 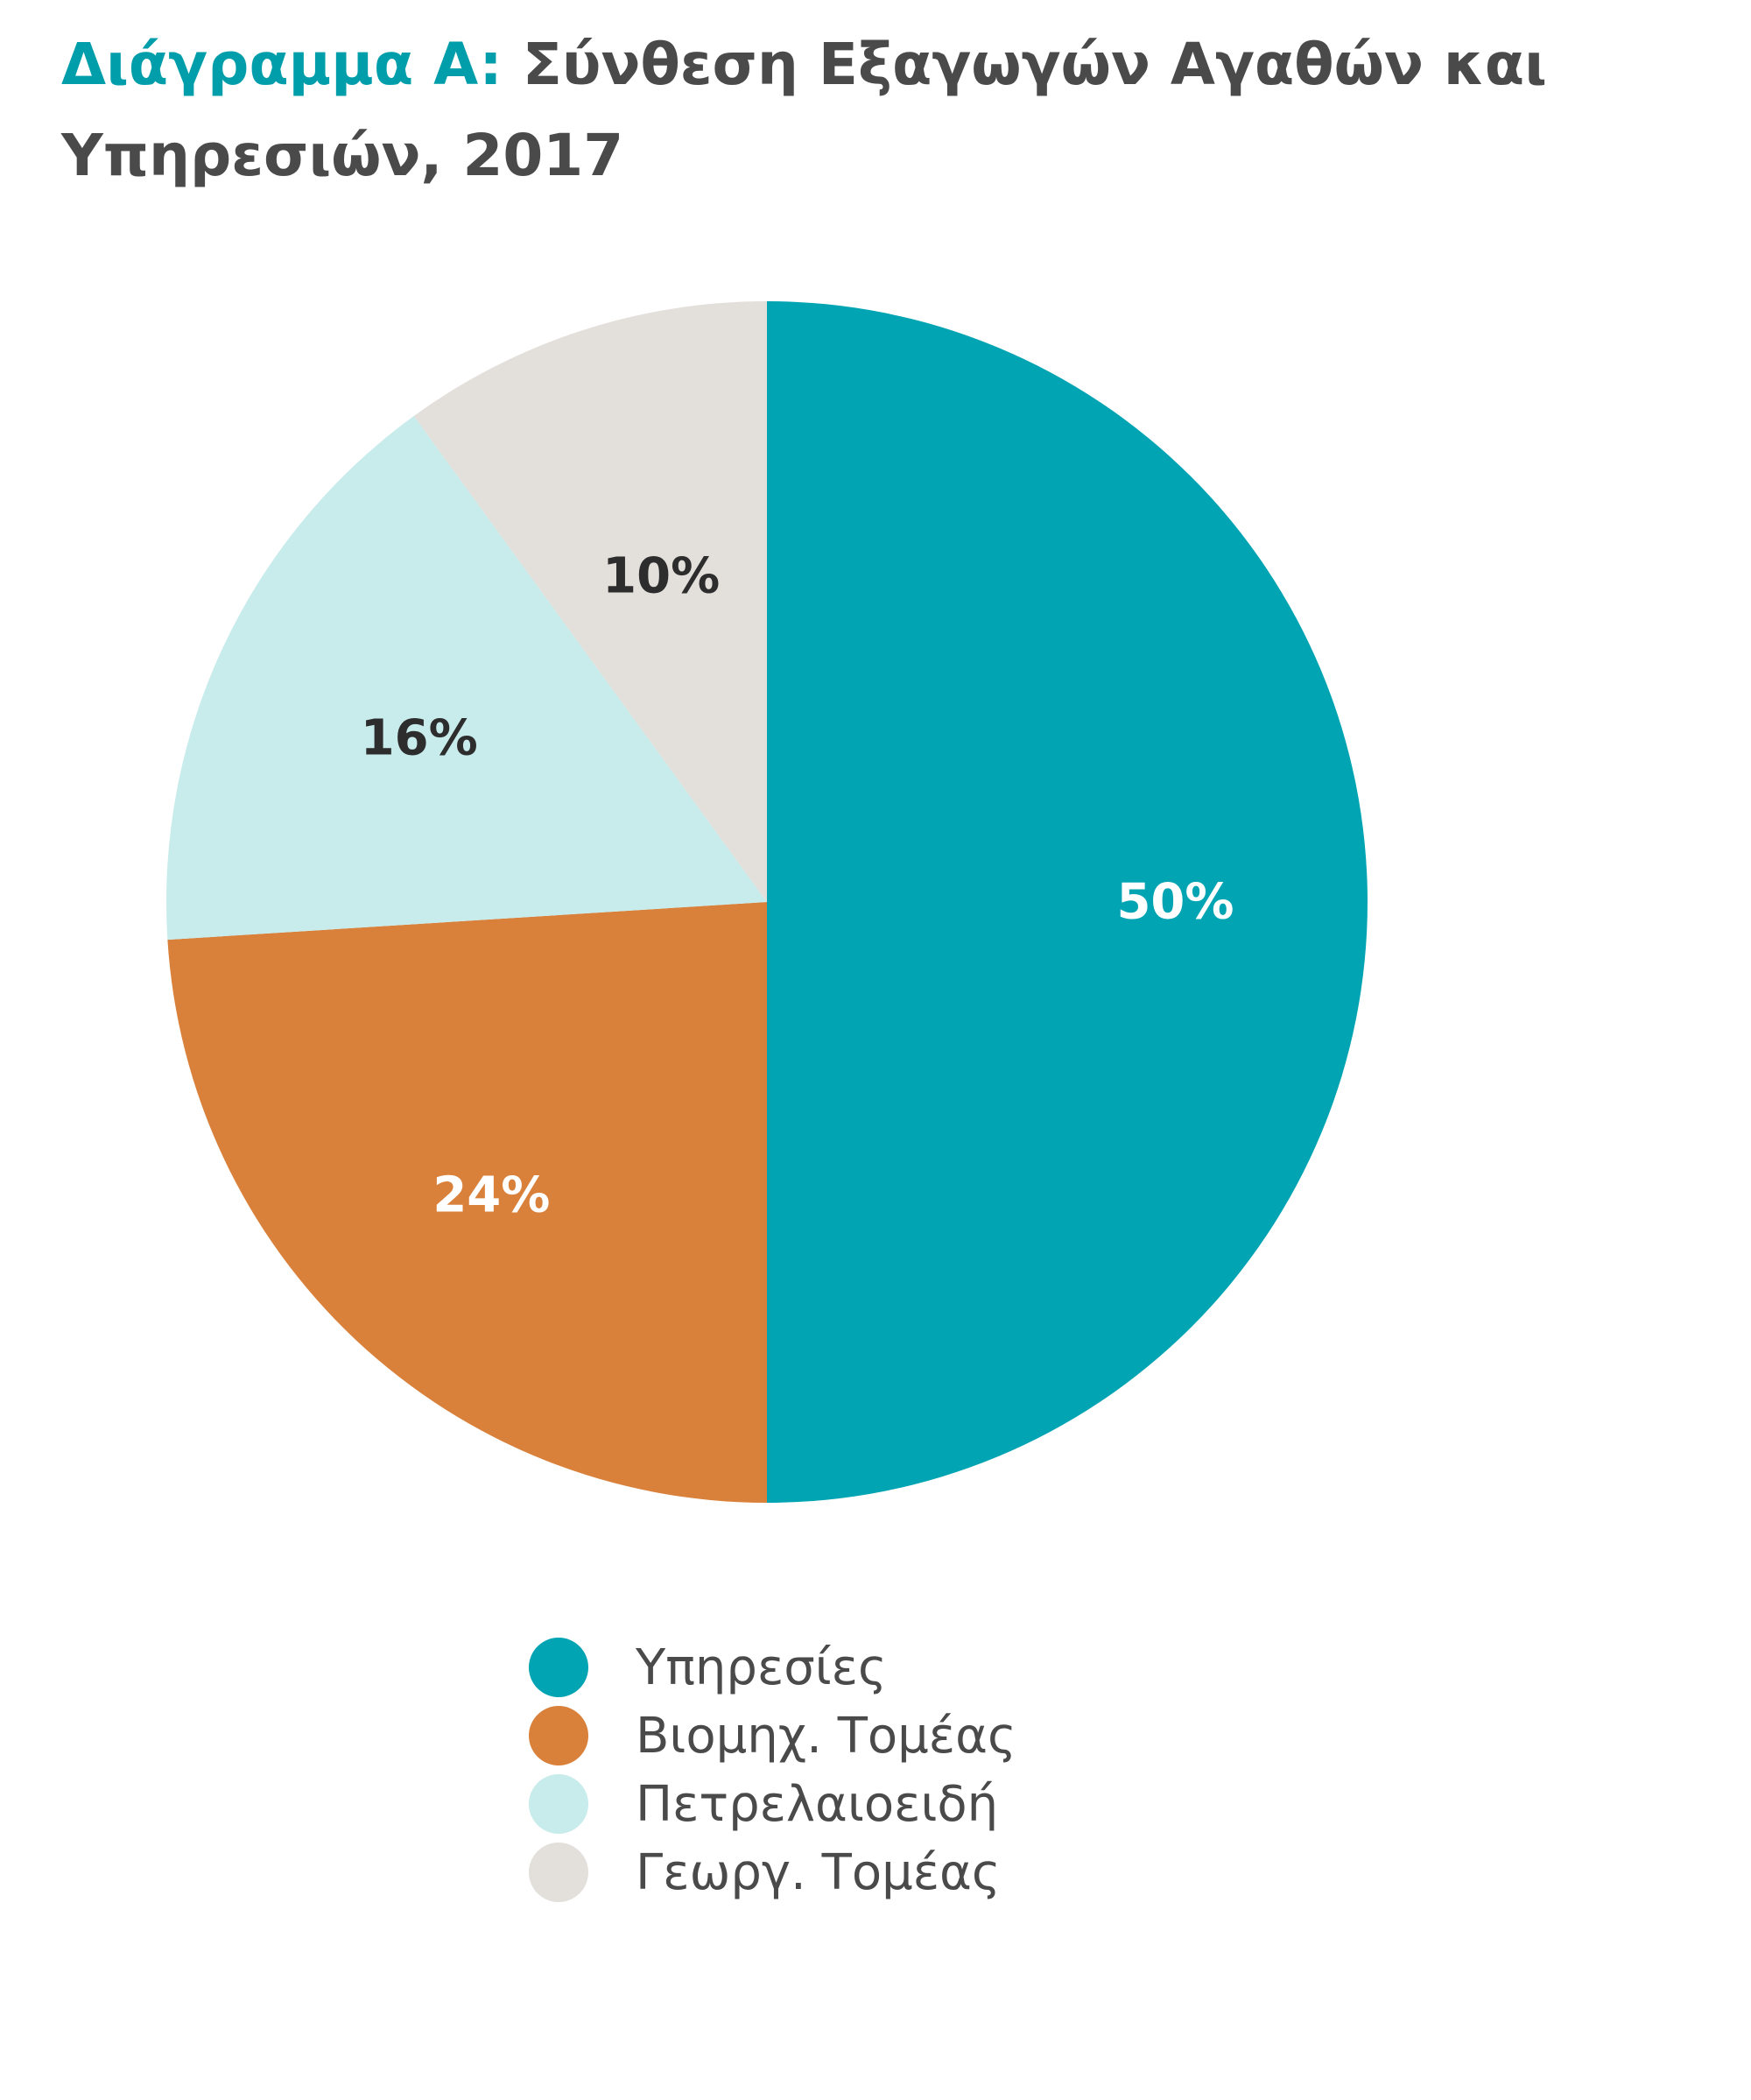 I want to click on slice-value-label-1: 50%, so click(x=1175, y=903).